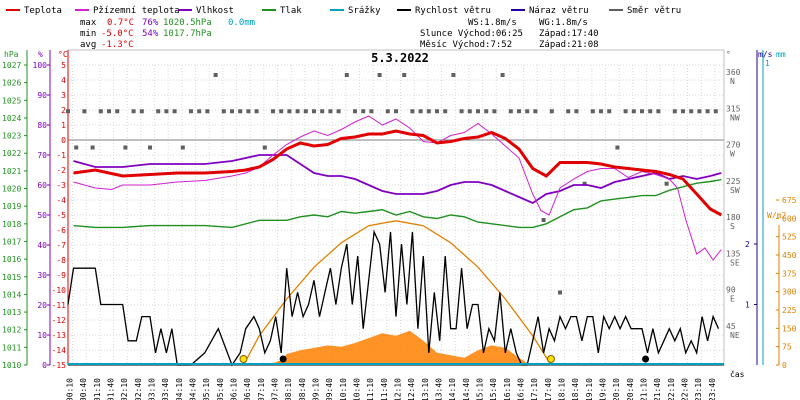  I want to click on chart-title: 5.3.2022, so click(400, 58).